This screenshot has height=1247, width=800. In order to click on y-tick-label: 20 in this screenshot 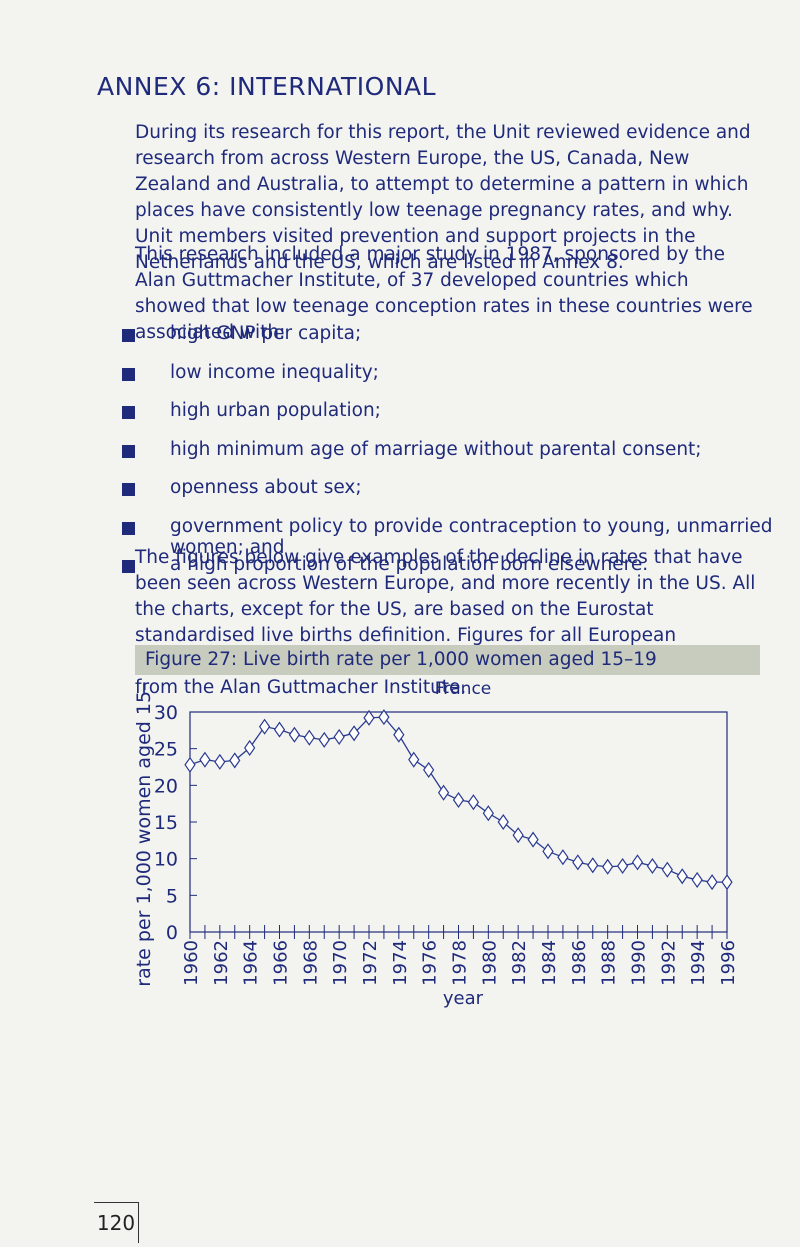, I will do `click(166, 786)`.